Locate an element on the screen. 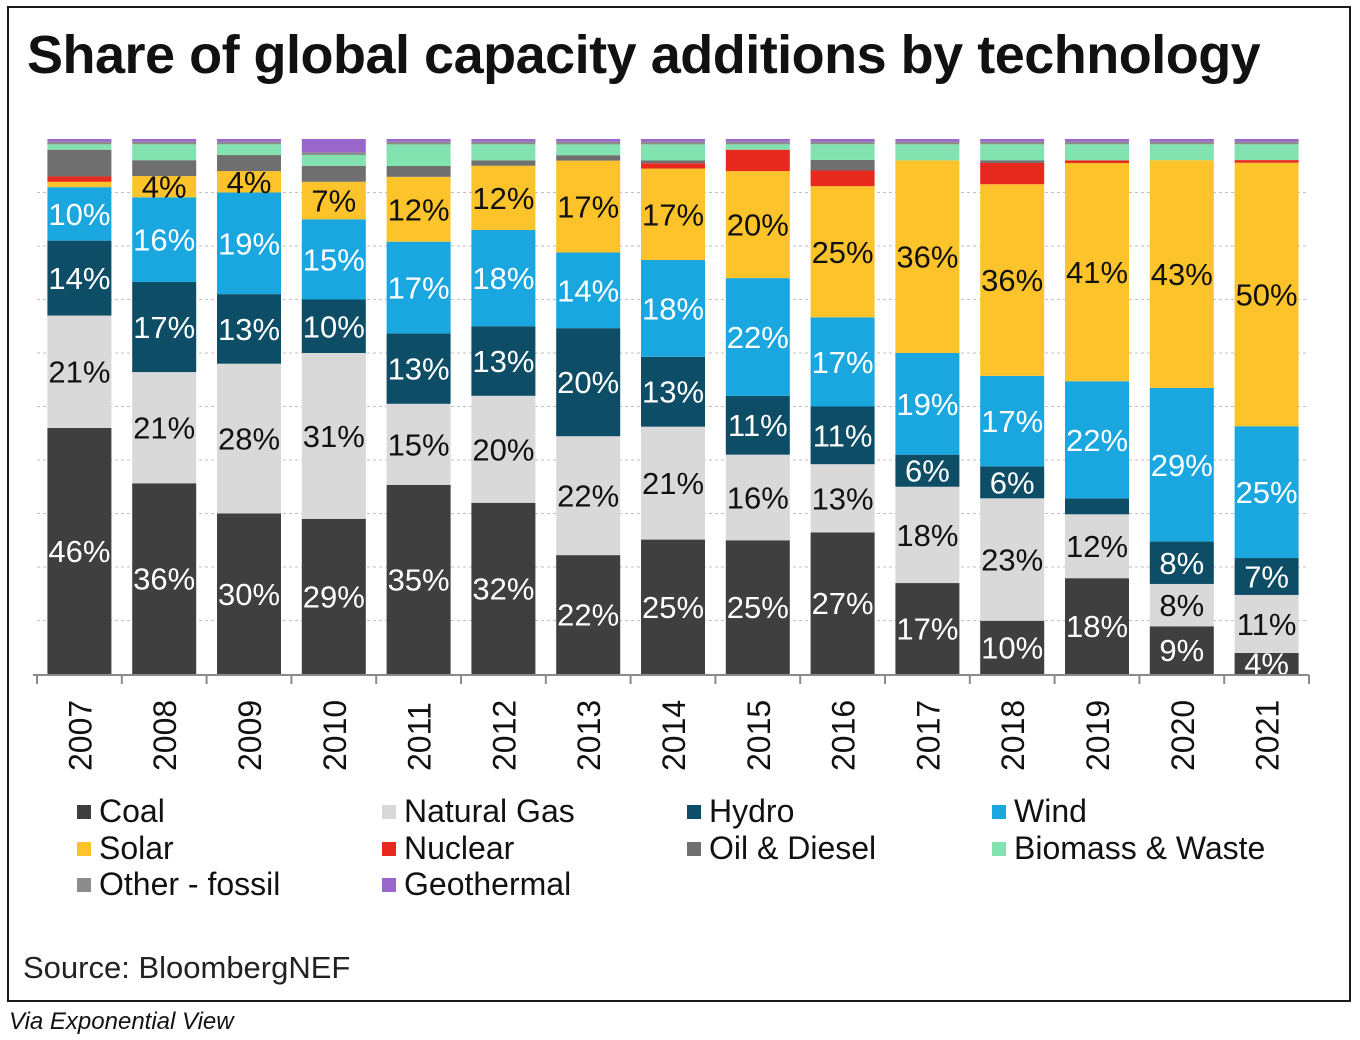 The height and width of the screenshot is (1040, 1360). data-label-solar-2017: 36% is located at coordinates (927, 257).